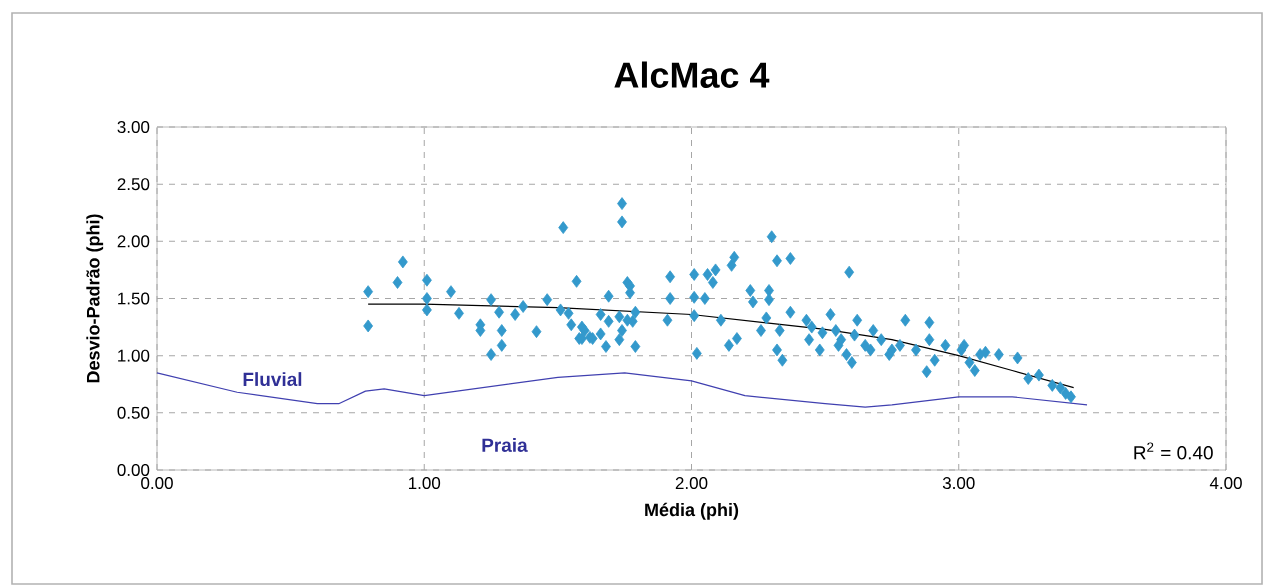 This screenshot has width=1265, height=585. Describe the element at coordinates (157, 483) in the screenshot. I see `x-tick-label: 0.00` at that location.